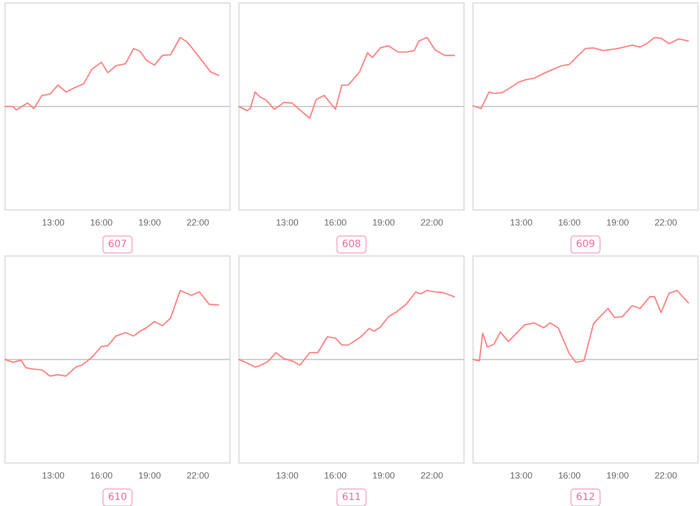 This screenshot has width=700, height=506. Describe the element at coordinates (352, 497) in the screenshot. I see `text: 611` at that location.